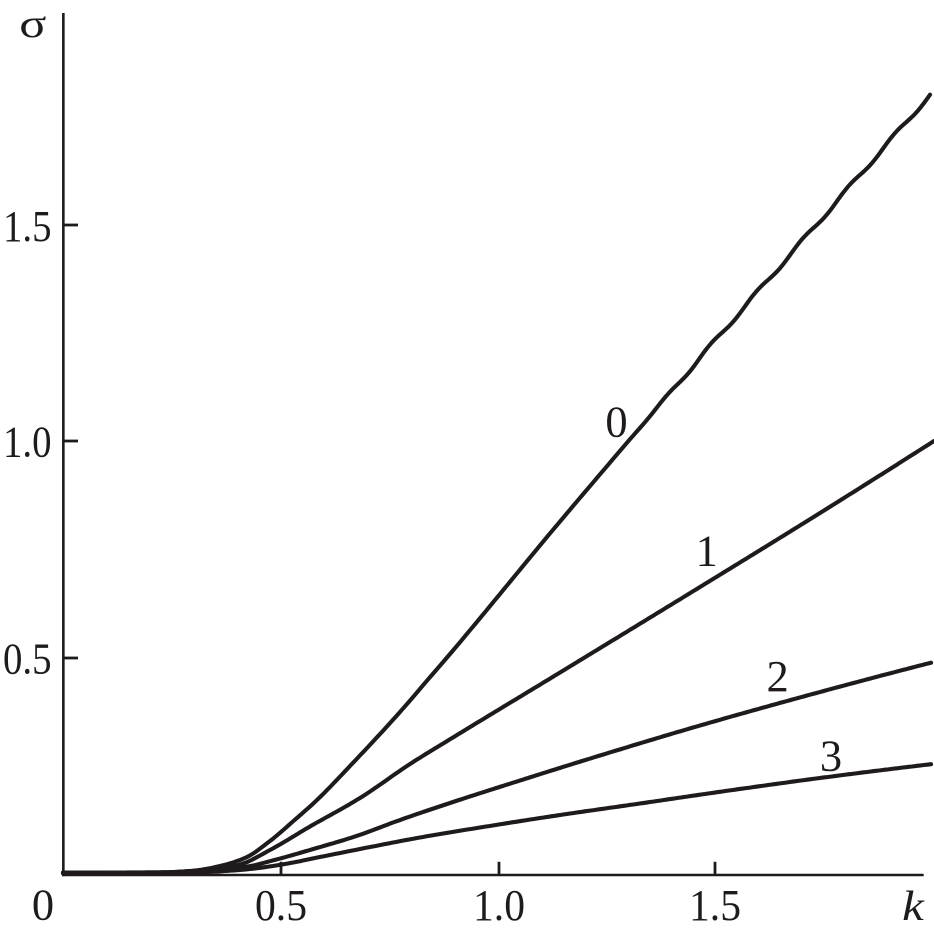  I want to click on svg-text: k, so click(913, 905).